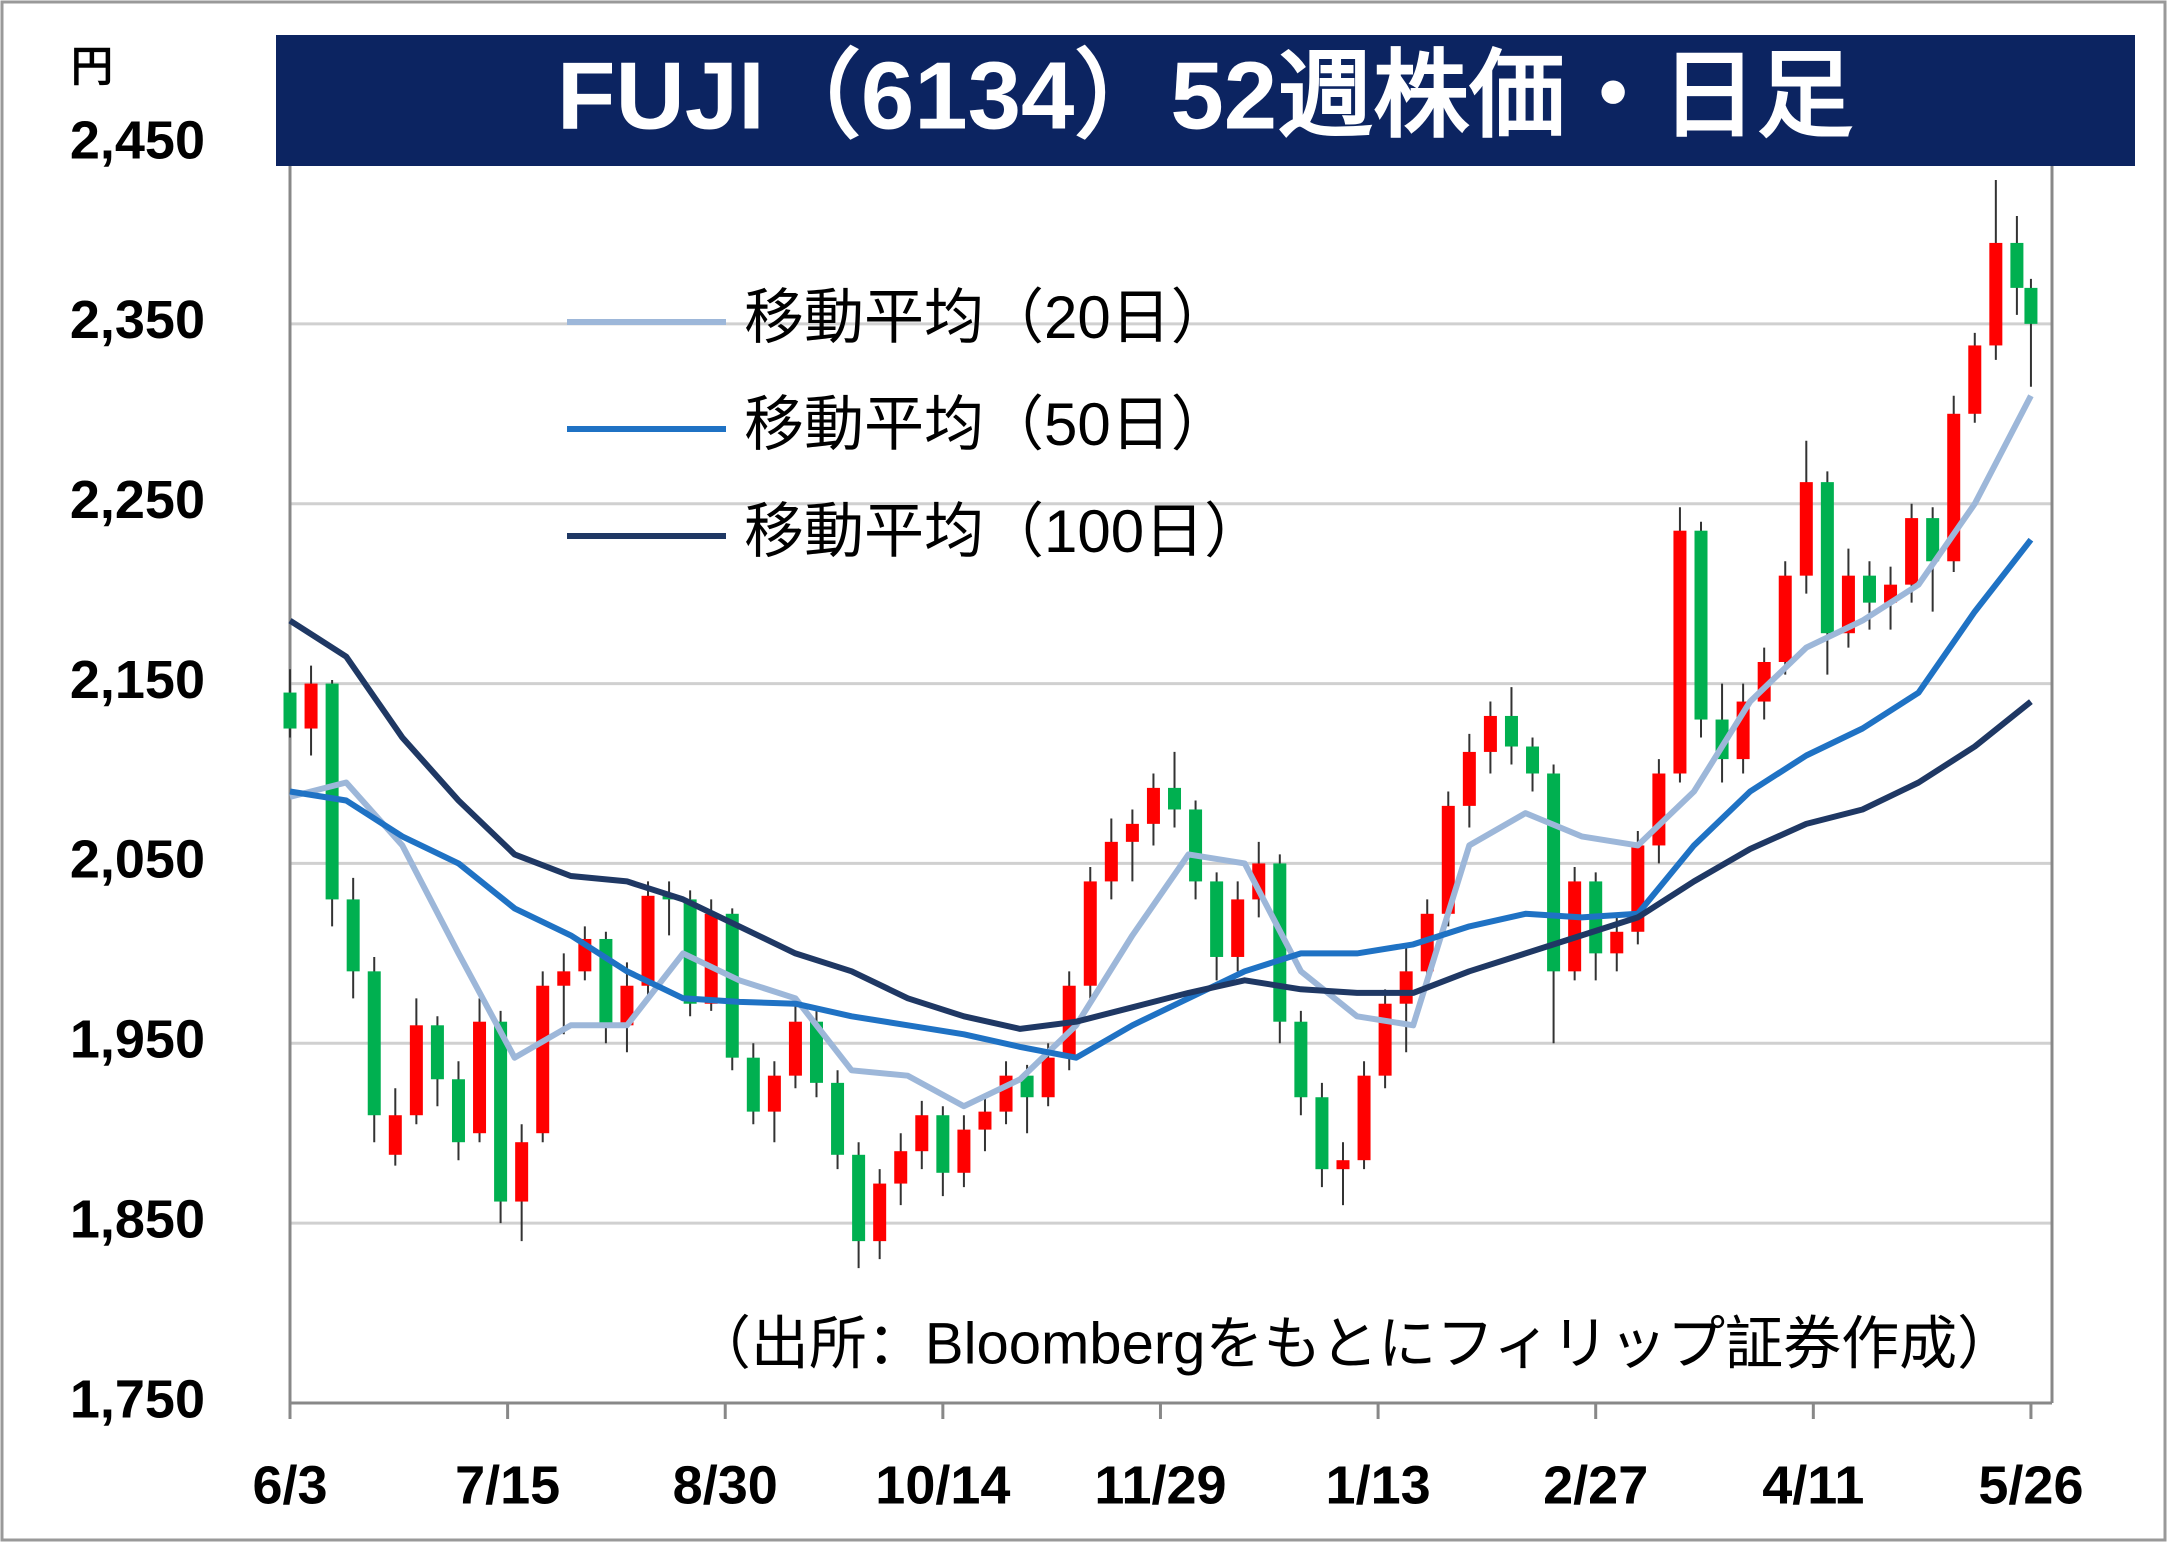 Image resolution: width=2167 pixels, height=1542 pixels. I want to click on y-unit: 円, so click(92, 66).